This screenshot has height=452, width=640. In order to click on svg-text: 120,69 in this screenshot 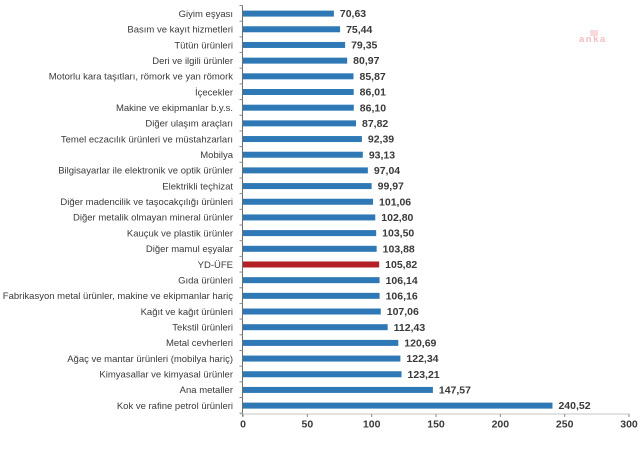, I will do `click(420, 343)`.